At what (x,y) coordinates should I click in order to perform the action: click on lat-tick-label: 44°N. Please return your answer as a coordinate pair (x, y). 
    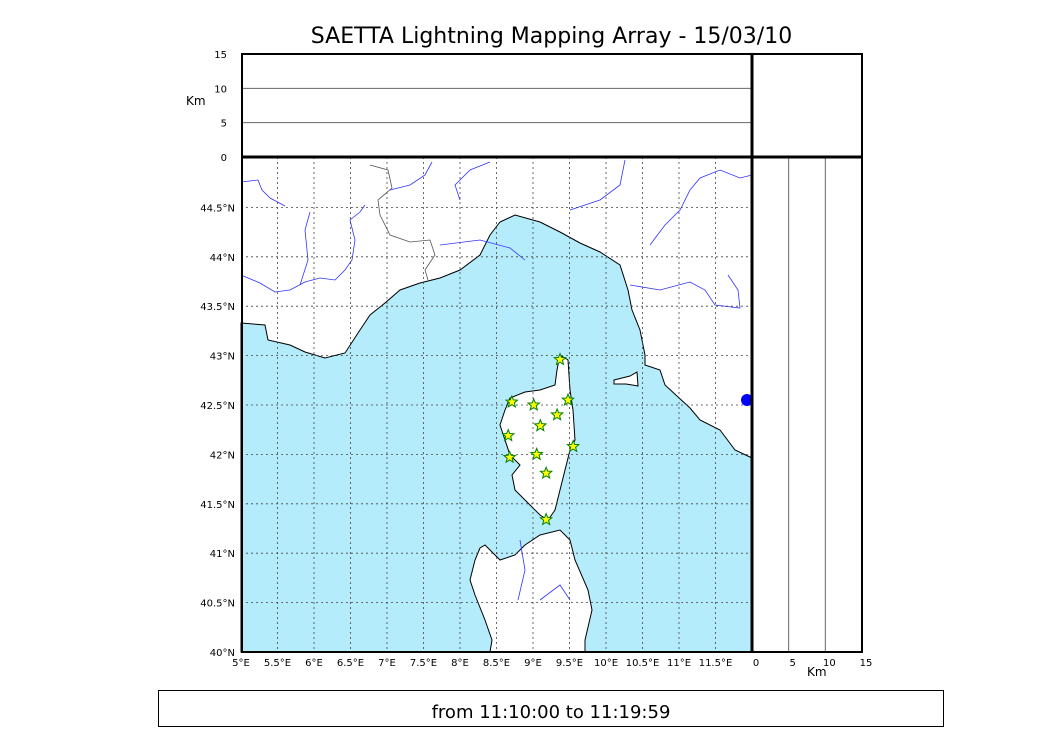
    Looking at the image, I should click on (222, 258).